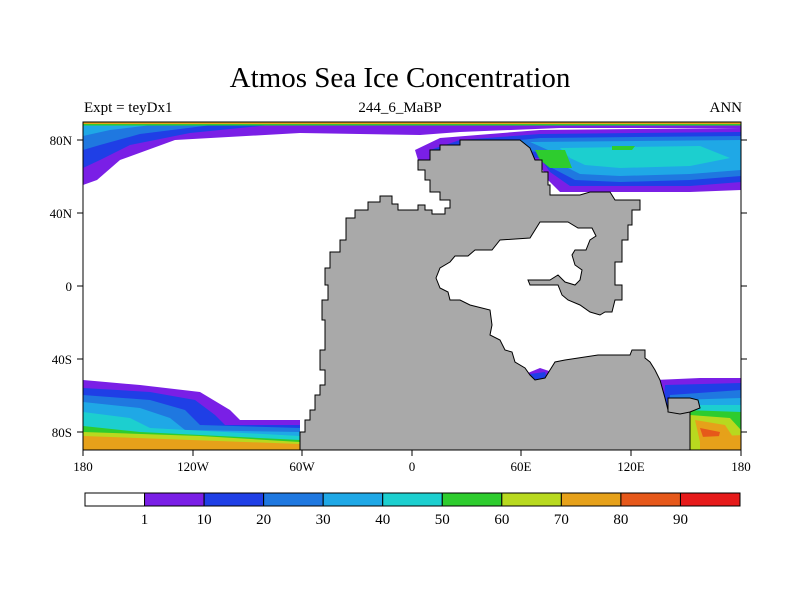  What do you see at coordinates (323, 520) in the screenshot?
I see `colorbar-label: 30` at bounding box center [323, 520].